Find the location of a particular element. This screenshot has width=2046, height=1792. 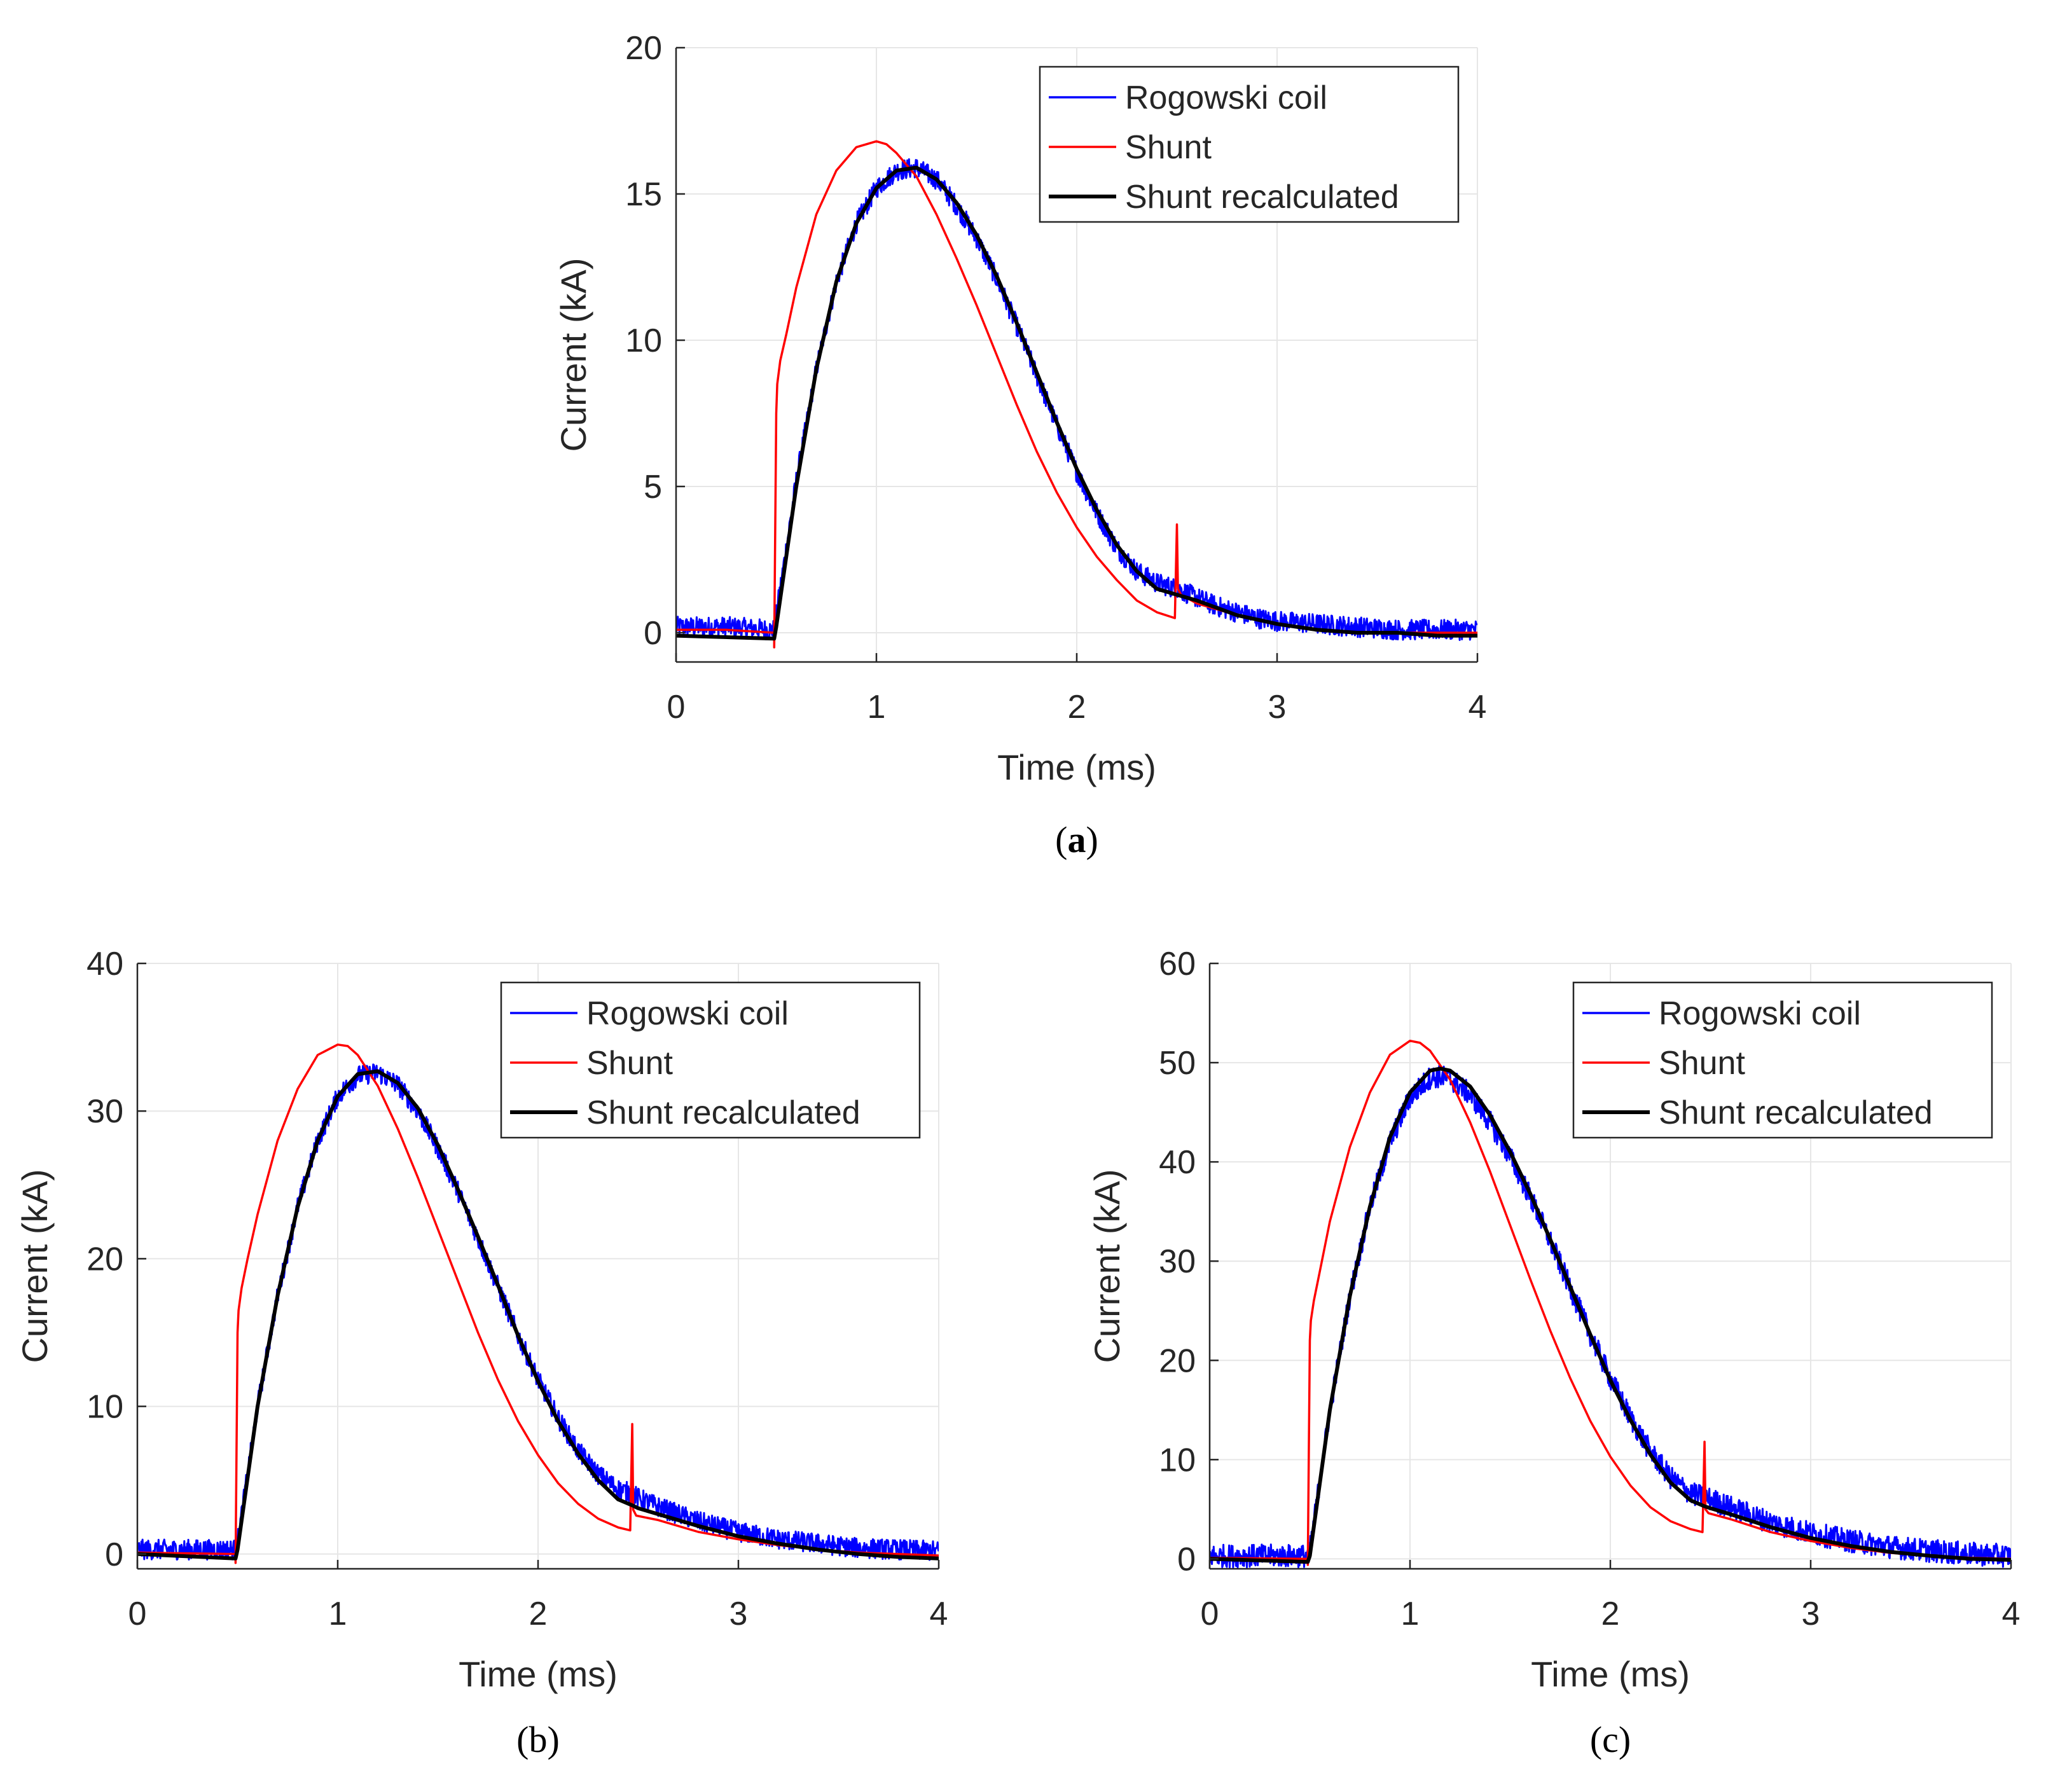

y-tick-label: 5 is located at coordinates (653, 487).